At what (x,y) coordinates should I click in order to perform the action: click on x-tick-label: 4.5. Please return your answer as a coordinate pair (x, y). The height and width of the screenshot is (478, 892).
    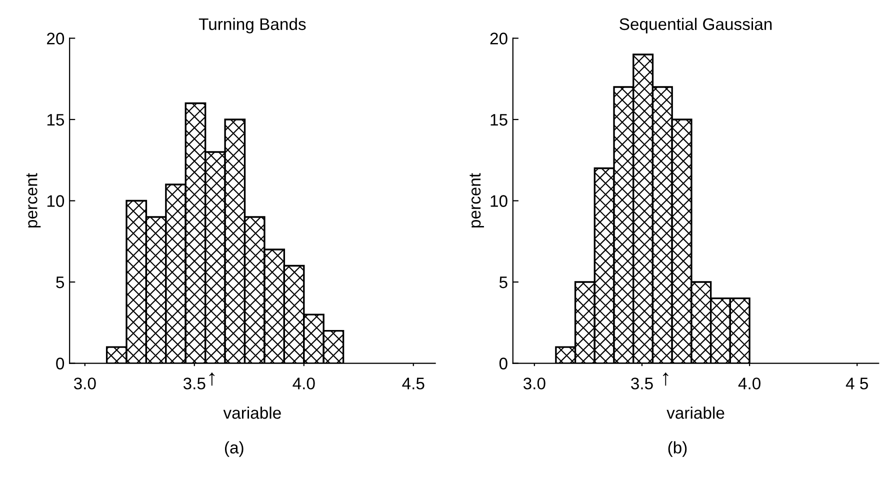
    Looking at the image, I should click on (413, 384).